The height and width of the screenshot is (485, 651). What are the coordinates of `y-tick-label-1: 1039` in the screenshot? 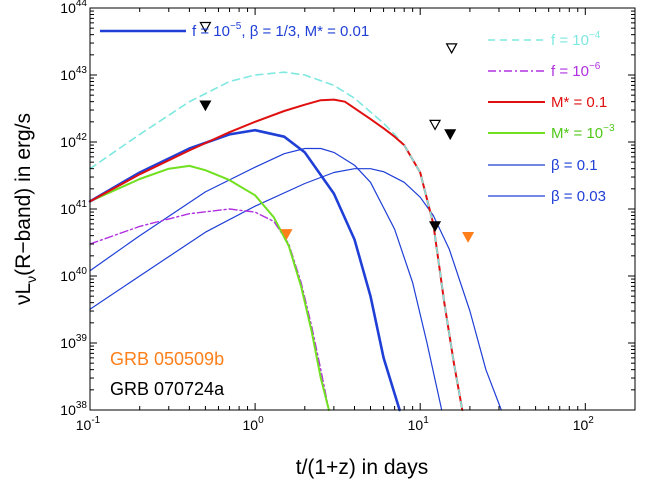 It's located at (73, 342).